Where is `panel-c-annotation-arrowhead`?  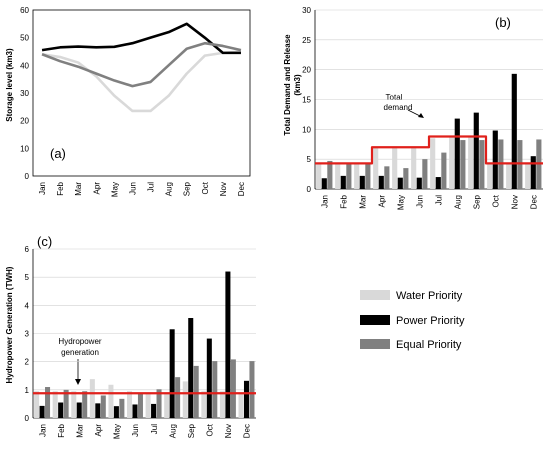
panel-c-annotation-arrowhead is located at coordinates (78, 382).